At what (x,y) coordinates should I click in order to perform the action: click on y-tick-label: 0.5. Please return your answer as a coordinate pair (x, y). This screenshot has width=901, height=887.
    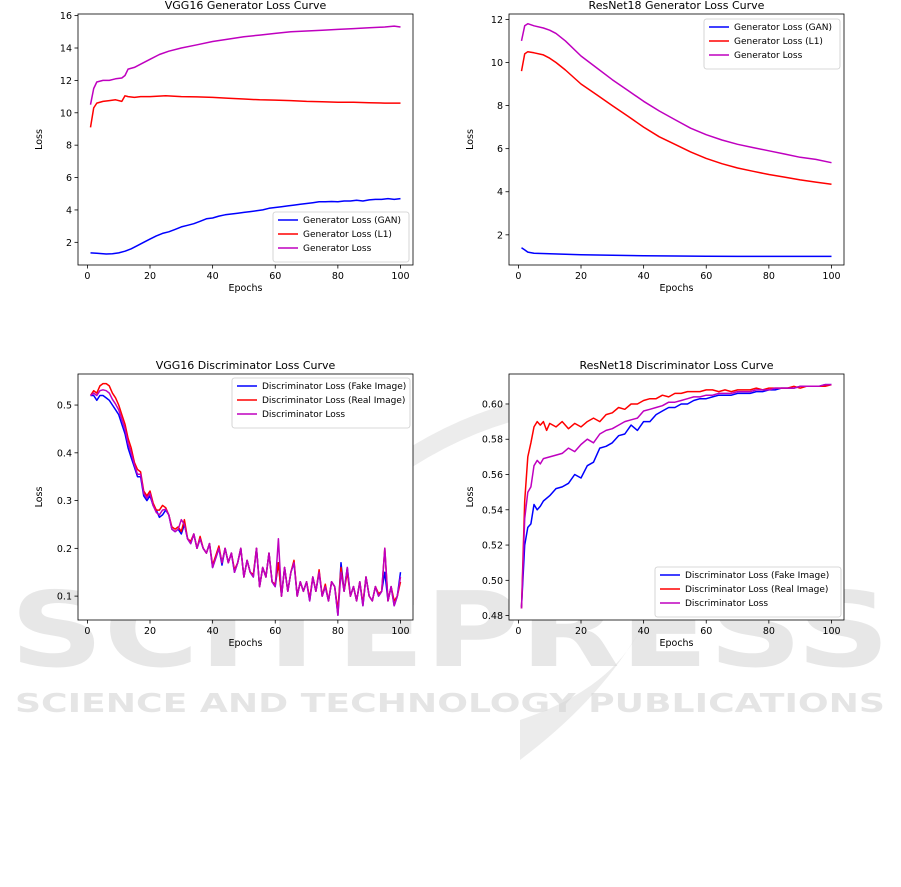
    Looking at the image, I should click on (64, 406).